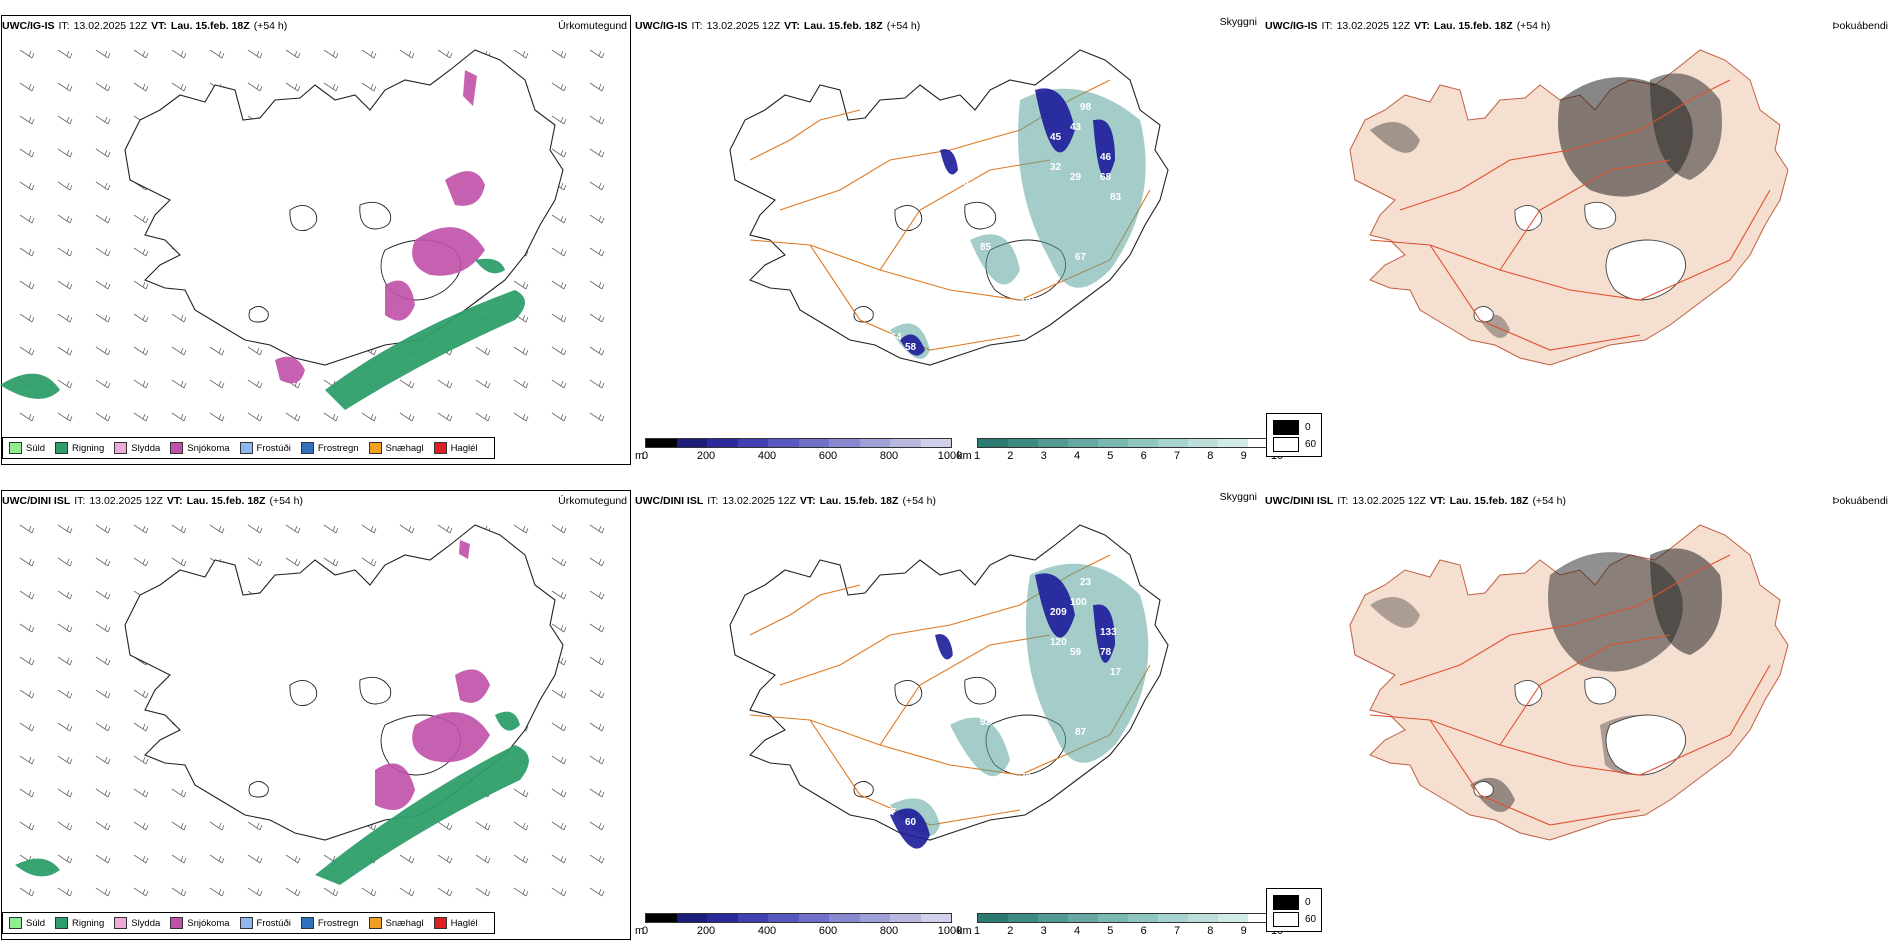  What do you see at coordinates (889, 931) in the screenshot?
I see `cbar-tick: 800` at bounding box center [889, 931].